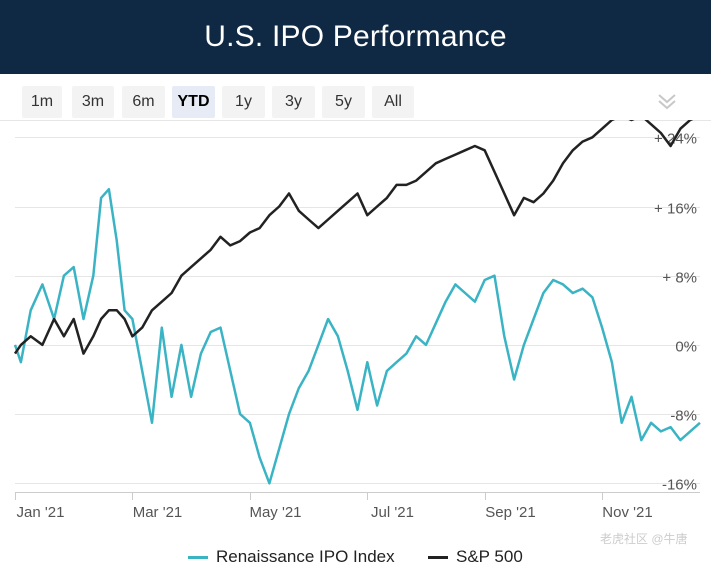  What do you see at coordinates (627, 512) in the screenshot?
I see `x-tick-label: Nov '21` at bounding box center [627, 512].